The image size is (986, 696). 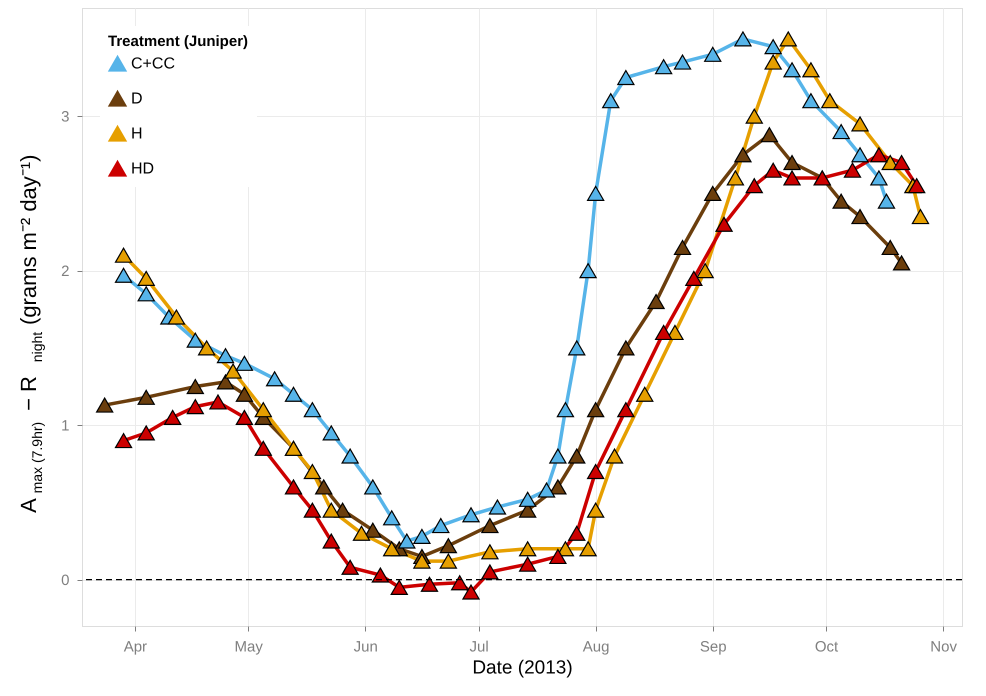 What do you see at coordinates (136, 647) in the screenshot?
I see `x-tick-label: Apr` at bounding box center [136, 647].